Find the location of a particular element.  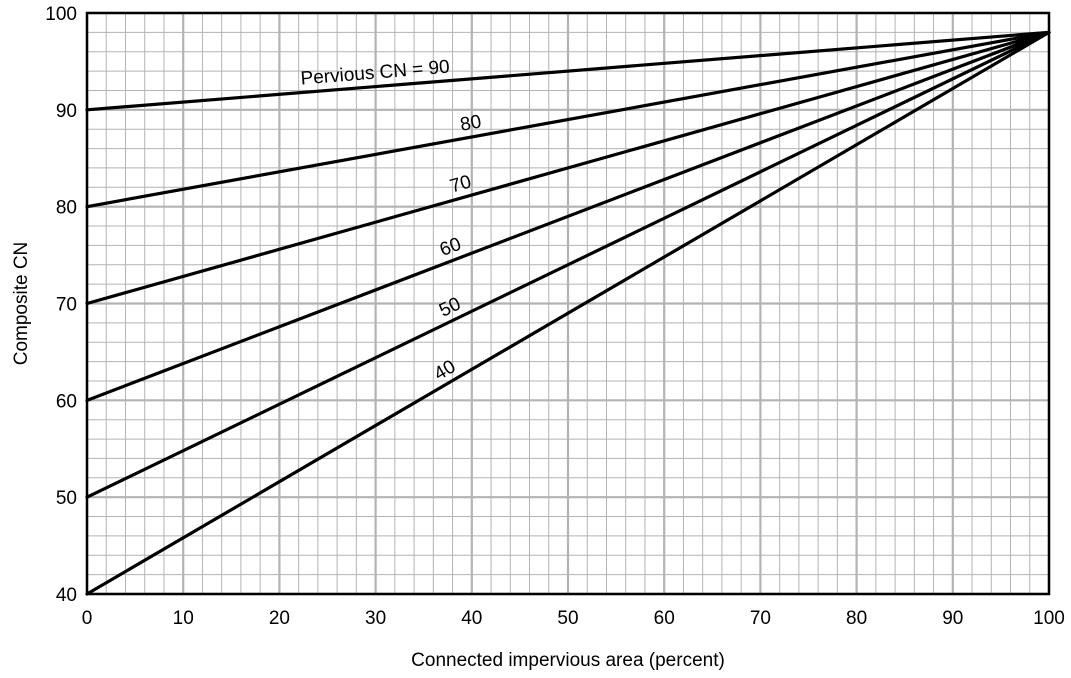

x-tick-label: 90 is located at coordinates (952, 618).